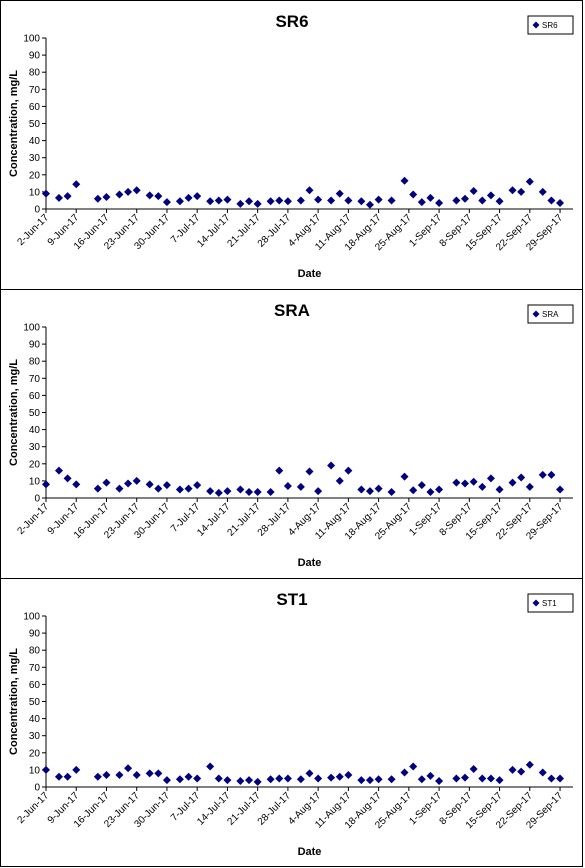 This screenshot has width=585, height=868. I want to click on legend-label: SR6, so click(550, 25).